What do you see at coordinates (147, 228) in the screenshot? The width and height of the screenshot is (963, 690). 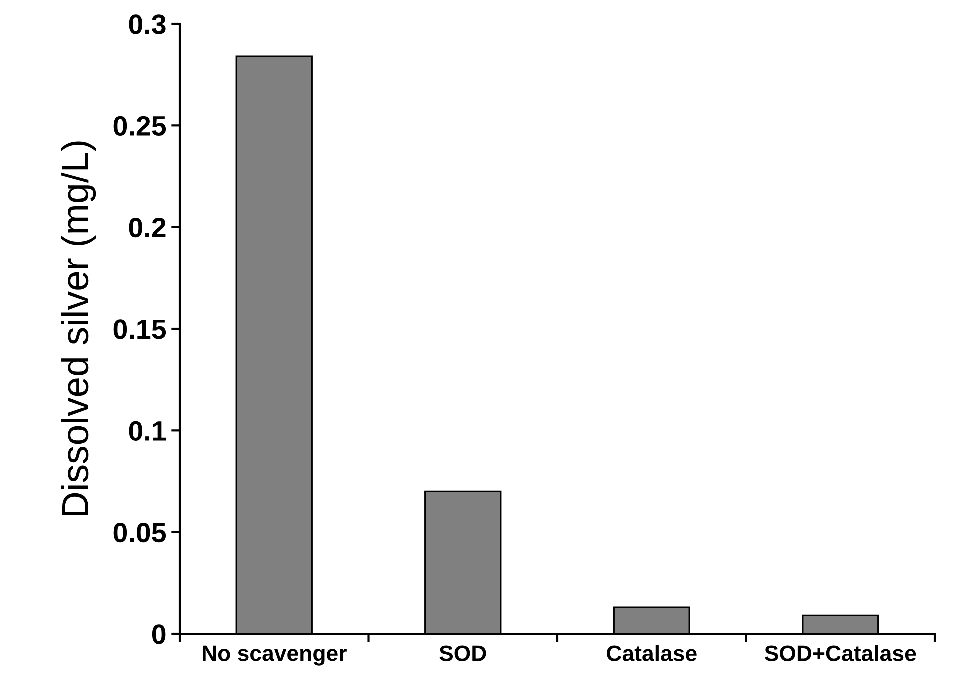 I see `y-tick-label: 0.2` at bounding box center [147, 228].